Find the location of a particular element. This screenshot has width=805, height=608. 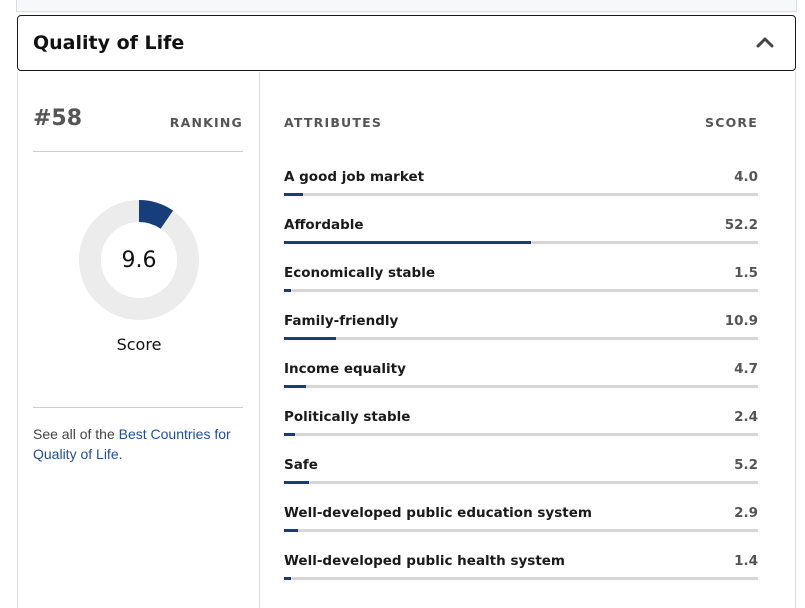

attribute-score: 5.2 is located at coordinates (746, 465).